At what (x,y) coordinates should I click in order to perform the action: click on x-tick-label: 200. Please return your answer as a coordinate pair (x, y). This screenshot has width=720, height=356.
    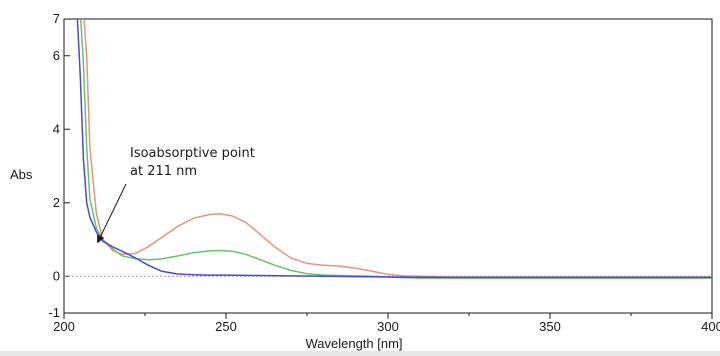
    Looking at the image, I should click on (64, 326).